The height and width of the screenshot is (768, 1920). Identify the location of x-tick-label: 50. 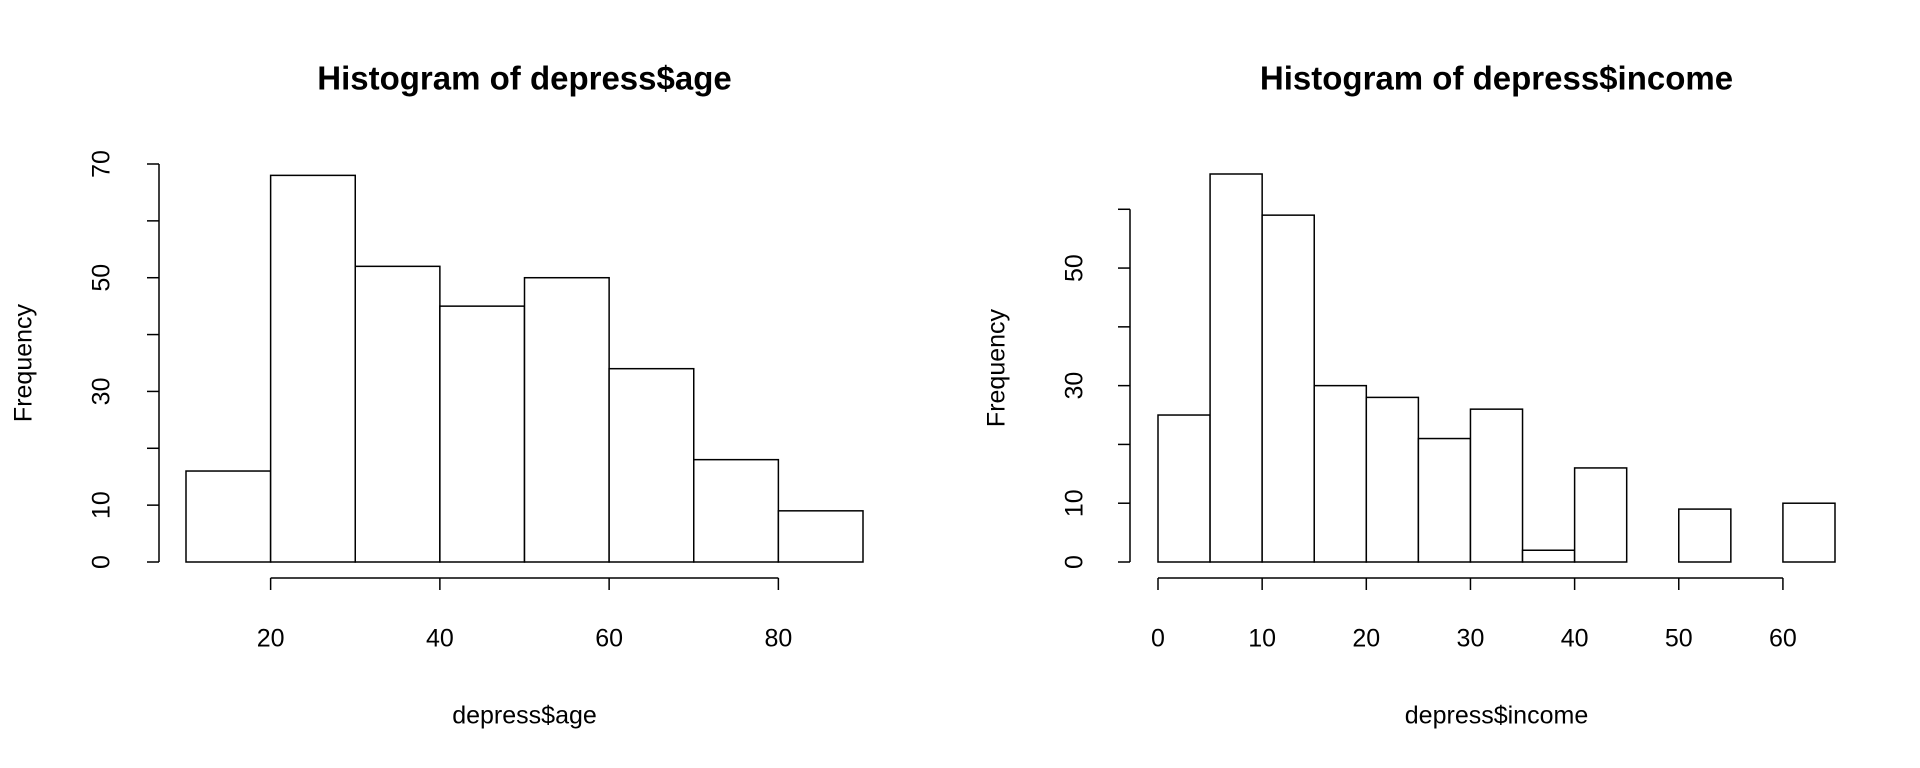
(1679, 639).